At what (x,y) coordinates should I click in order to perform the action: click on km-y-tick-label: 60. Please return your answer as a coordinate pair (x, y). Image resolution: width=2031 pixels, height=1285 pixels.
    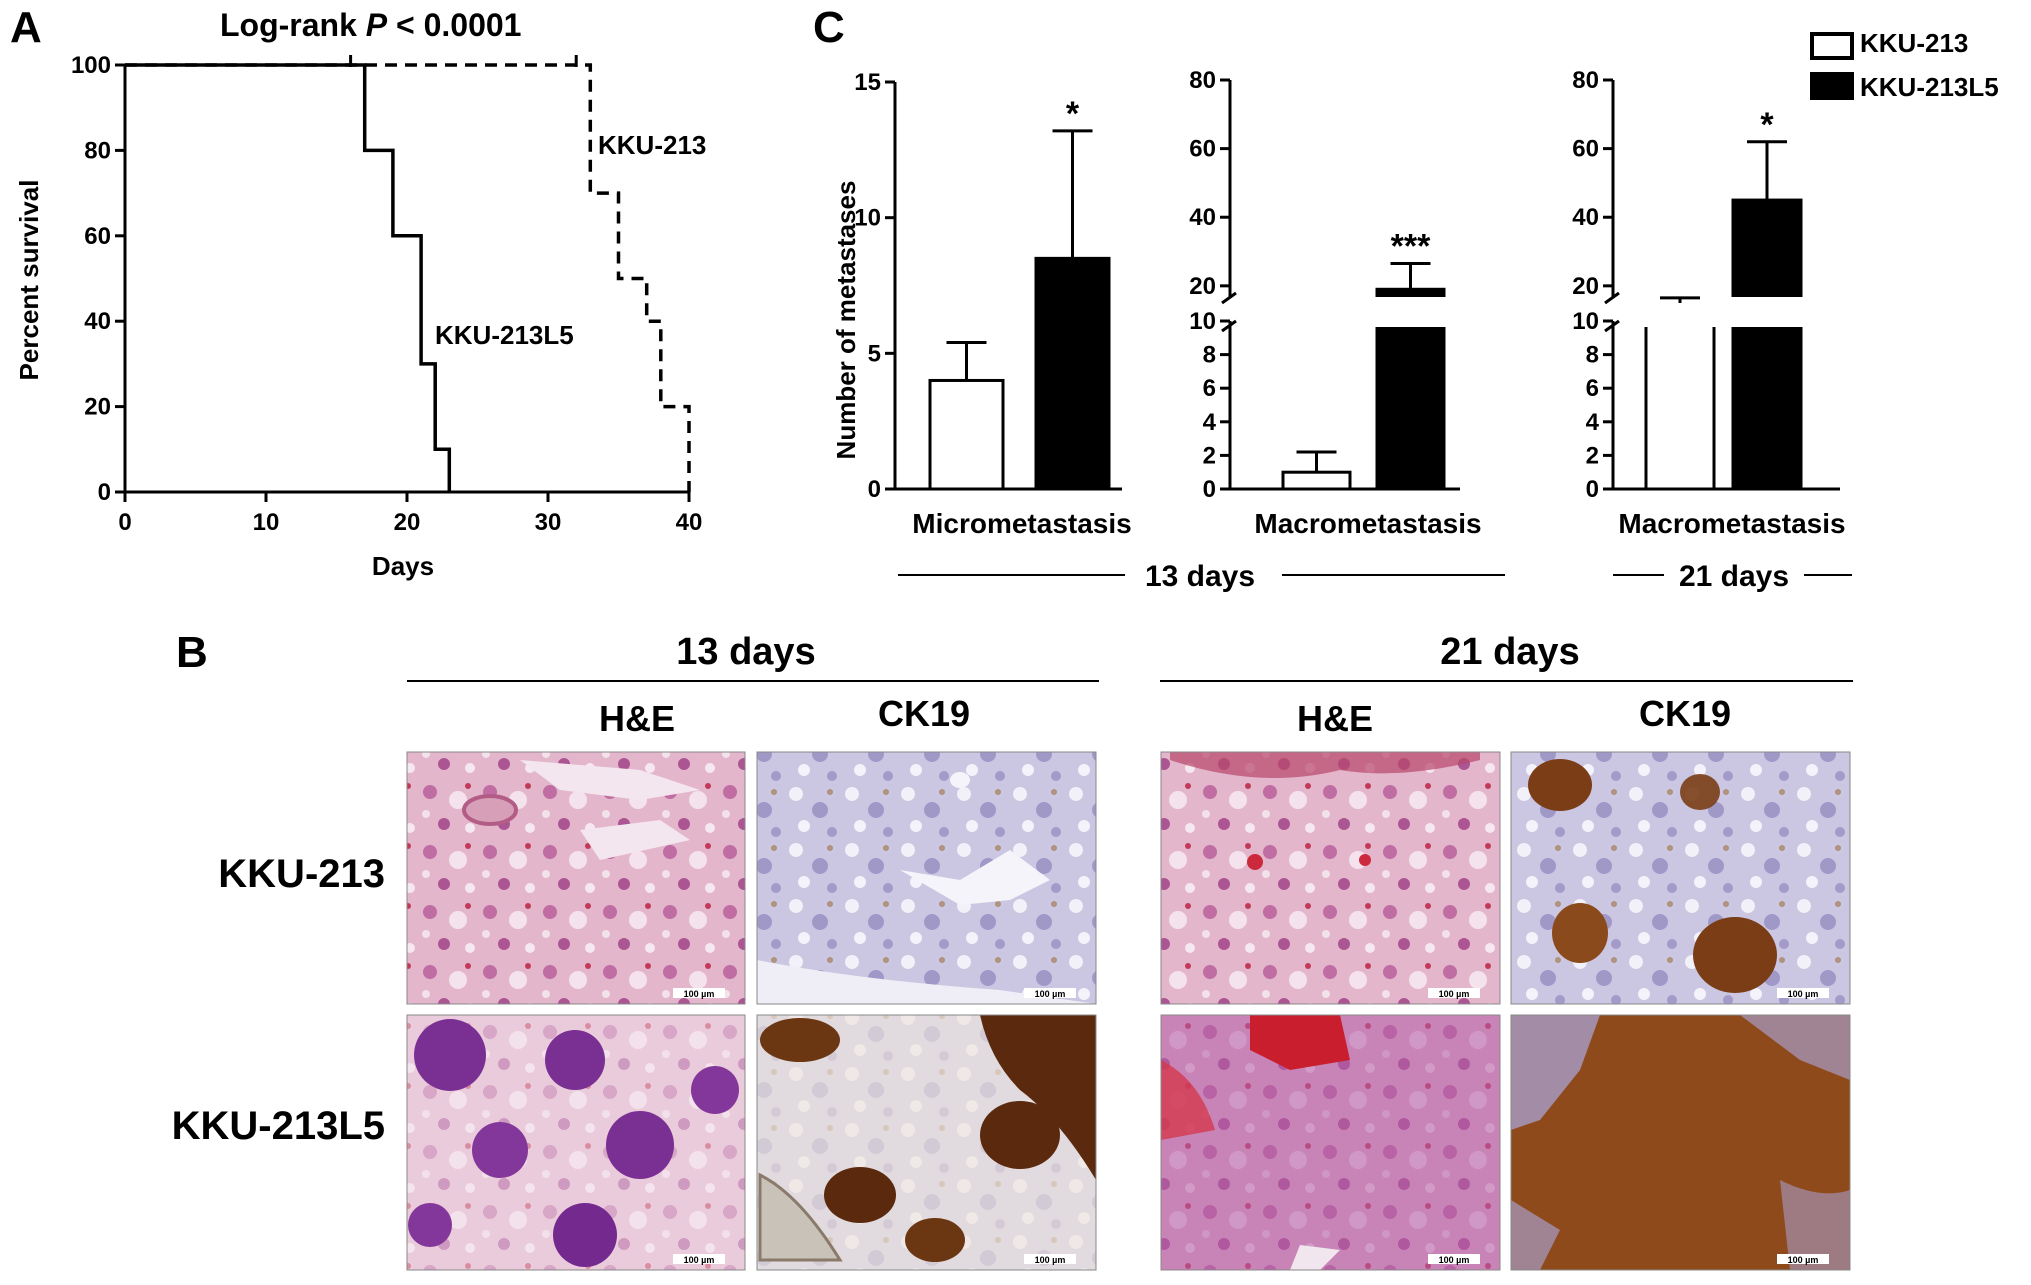
    Looking at the image, I should click on (97, 236).